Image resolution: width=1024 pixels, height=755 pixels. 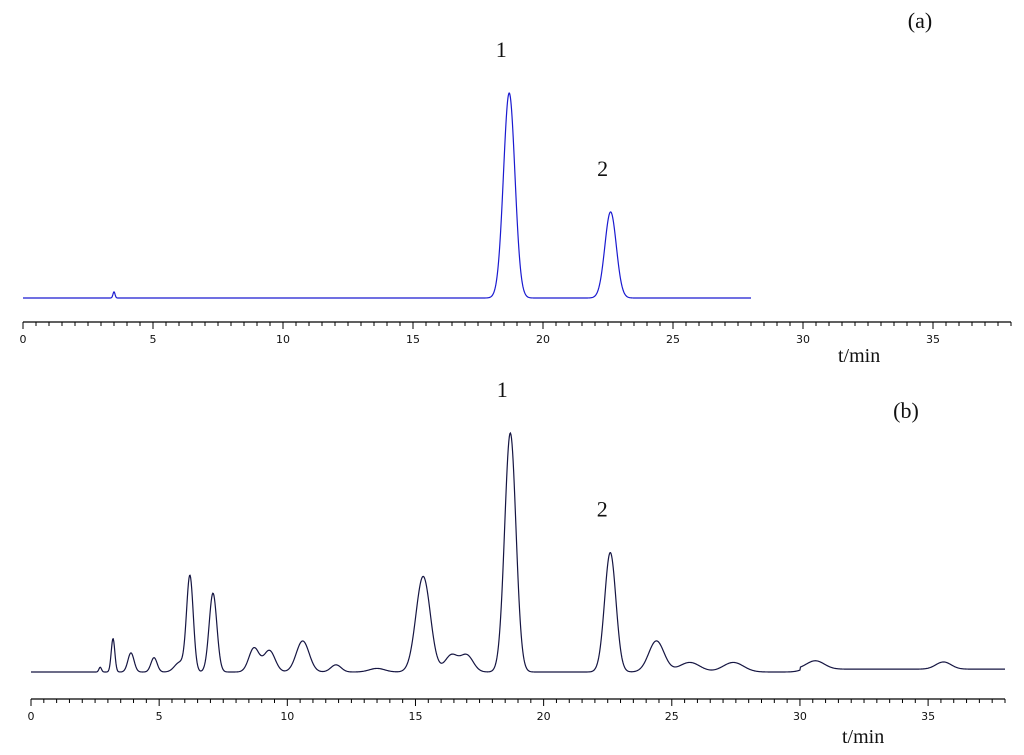 What do you see at coordinates (920, 20) in the screenshot?
I see `panel-label-a: (a)` at bounding box center [920, 20].